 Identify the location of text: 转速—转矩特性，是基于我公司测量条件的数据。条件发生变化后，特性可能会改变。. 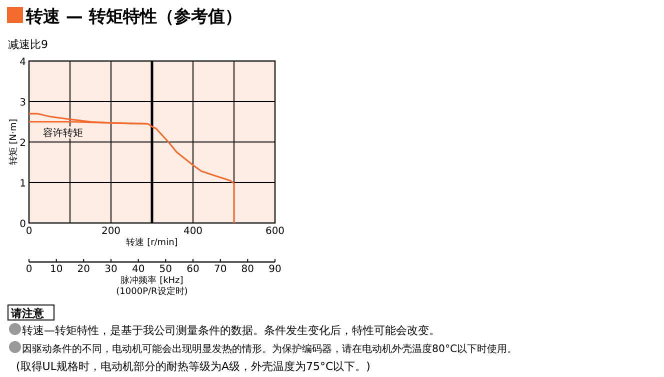
(231, 330).